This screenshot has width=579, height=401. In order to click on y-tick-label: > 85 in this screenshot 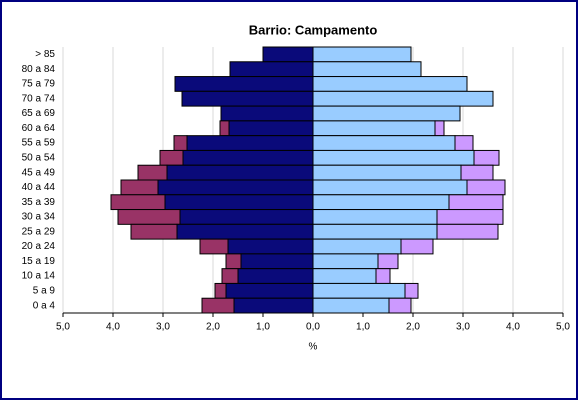, I will do `click(45, 54)`.